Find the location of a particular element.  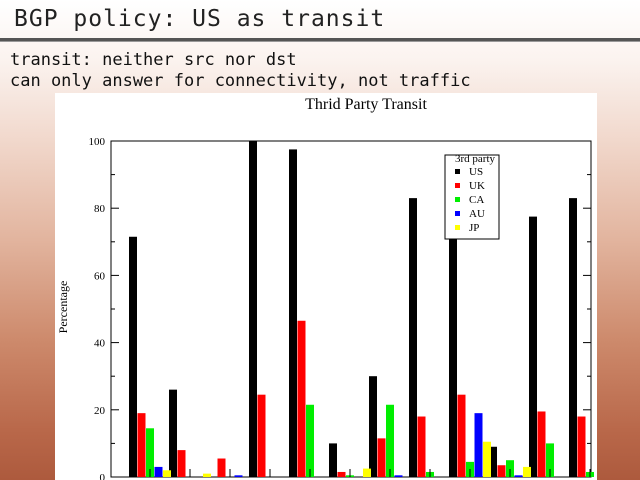

legend-swatch-jp is located at coordinates (457, 227).